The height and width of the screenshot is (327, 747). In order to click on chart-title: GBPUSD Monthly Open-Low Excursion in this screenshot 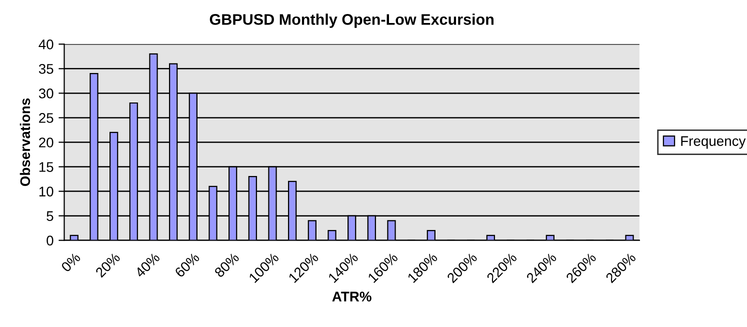, I will do `click(352, 21)`.